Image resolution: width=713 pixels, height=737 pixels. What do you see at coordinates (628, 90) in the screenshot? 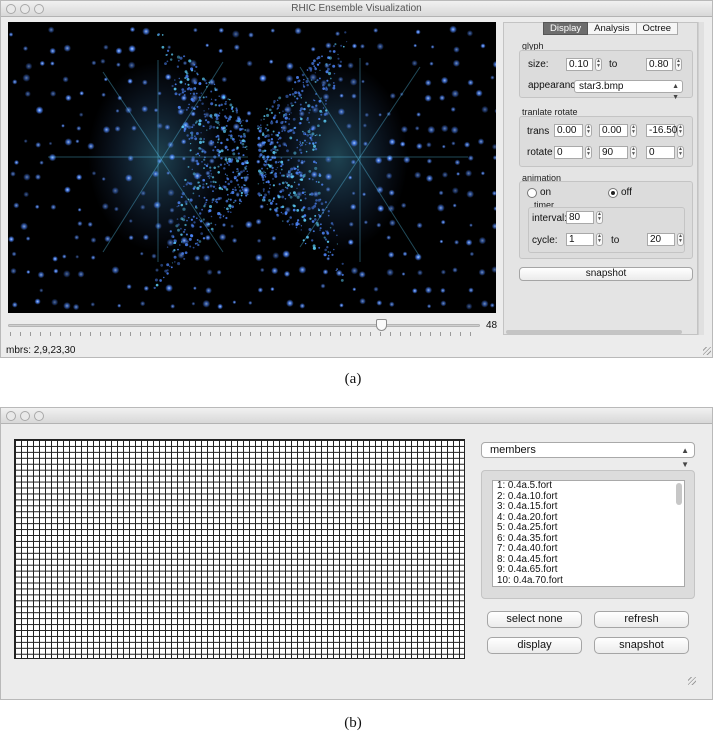
I see `appearance-select: star3.bmp ▲ ▼` at bounding box center [628, 90].